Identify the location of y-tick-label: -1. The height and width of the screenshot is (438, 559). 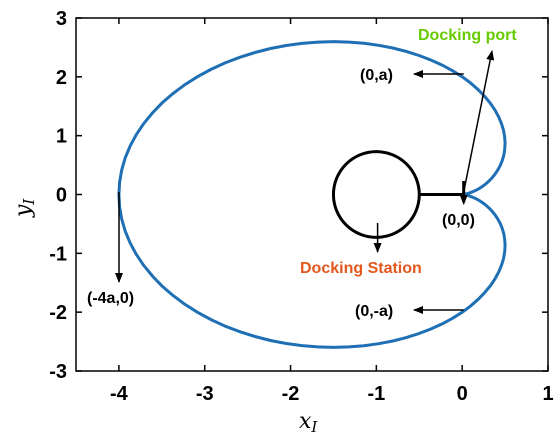
(58, 254).